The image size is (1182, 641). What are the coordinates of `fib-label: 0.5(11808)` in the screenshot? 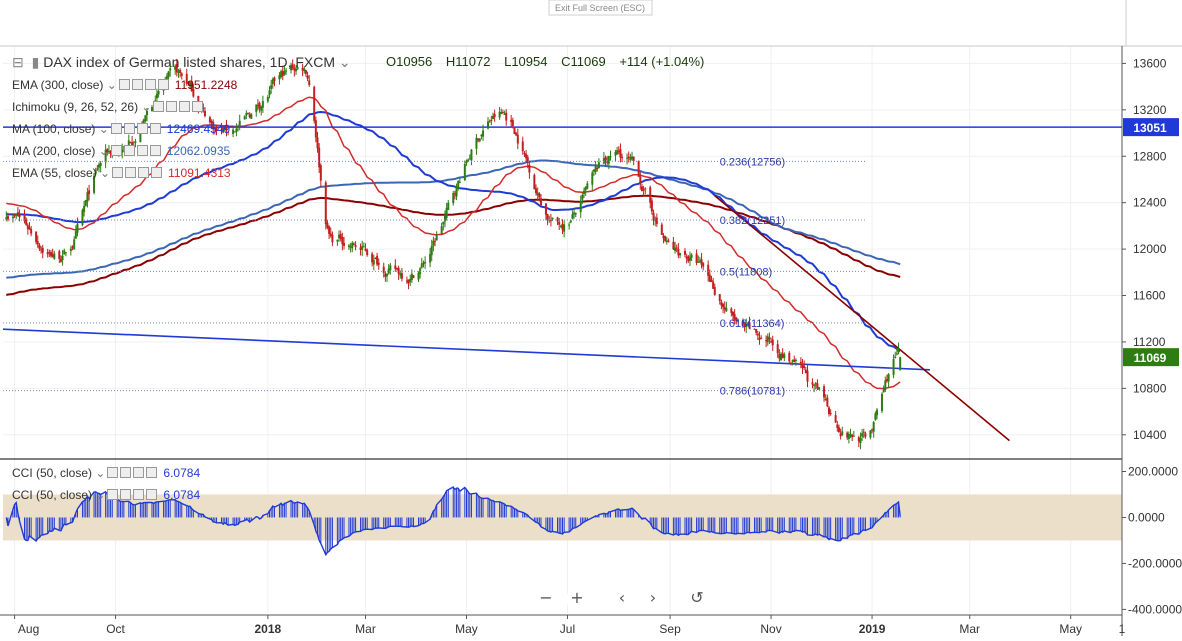 It's located at (746, 272).